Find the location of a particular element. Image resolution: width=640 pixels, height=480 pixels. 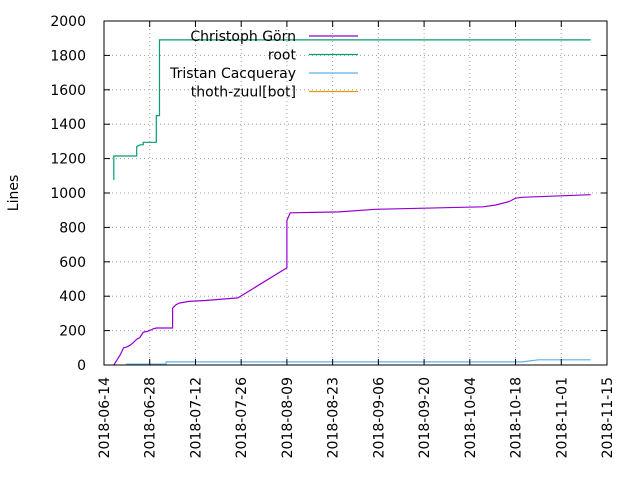

x-tick-label: 2018-09-20 is located at coordinates (425, 417).